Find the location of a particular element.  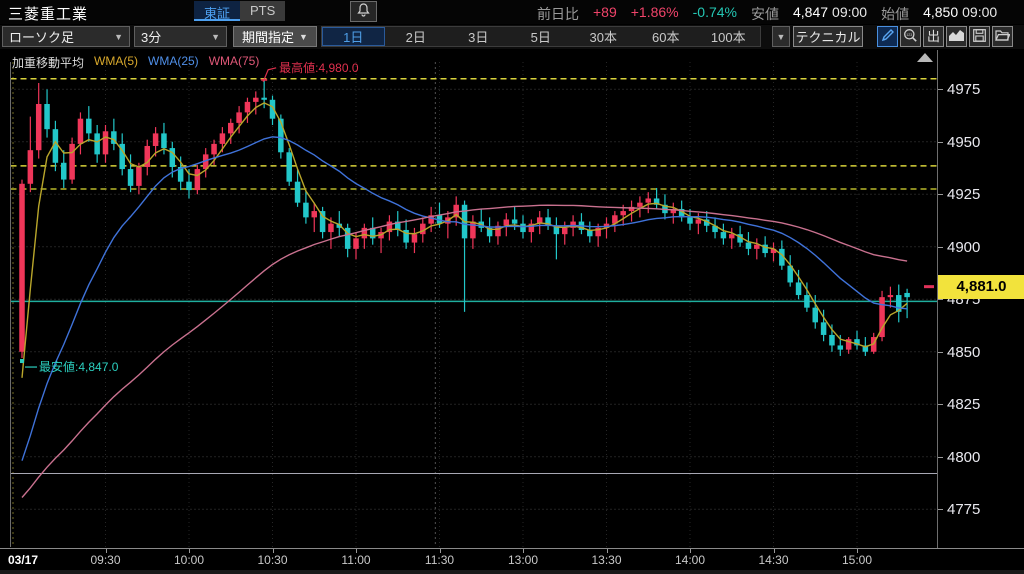

tab-tse: 東証 is located at coordinates (217, 11).